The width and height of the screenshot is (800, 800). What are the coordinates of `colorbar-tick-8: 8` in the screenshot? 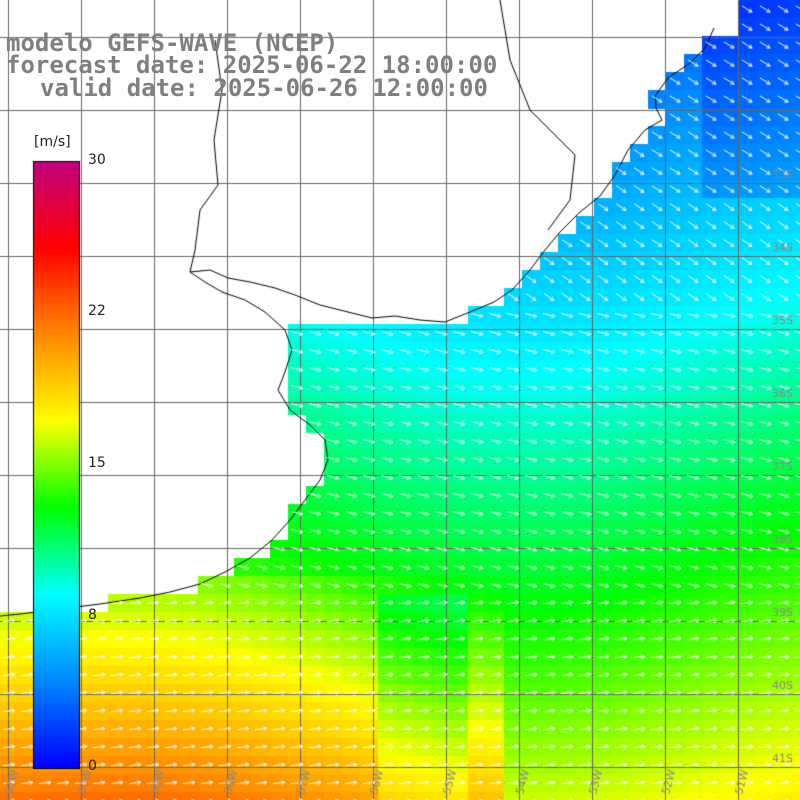 It's located at (92, 615).